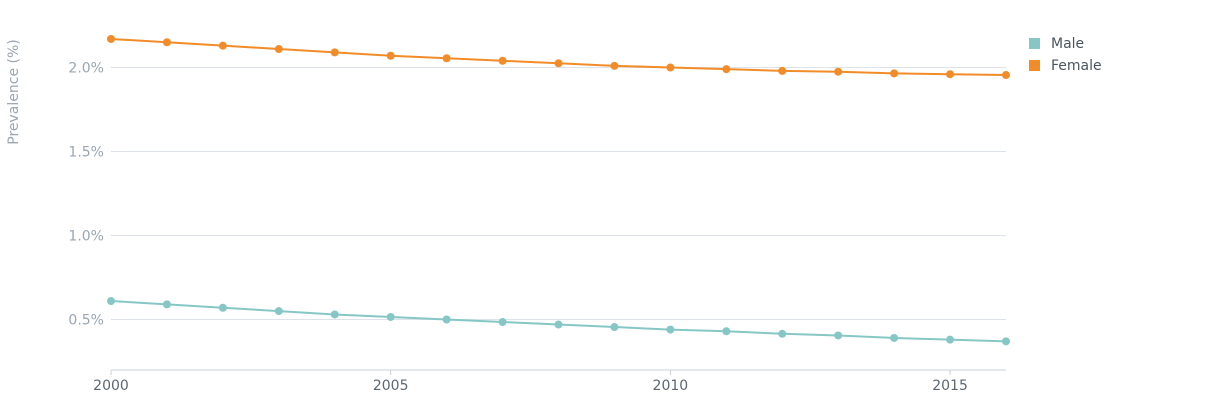 This screenshot has width=1230, height=403. Describe the element at coordinates (1076, 66) in the screenshot. I see `legend-label: Female` at that location.